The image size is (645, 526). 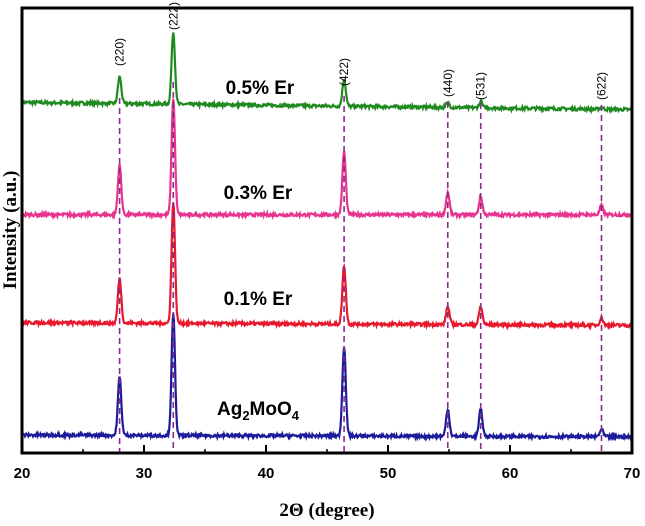 I want to click on peak-label-5: (622), so click(x=602, y=86).